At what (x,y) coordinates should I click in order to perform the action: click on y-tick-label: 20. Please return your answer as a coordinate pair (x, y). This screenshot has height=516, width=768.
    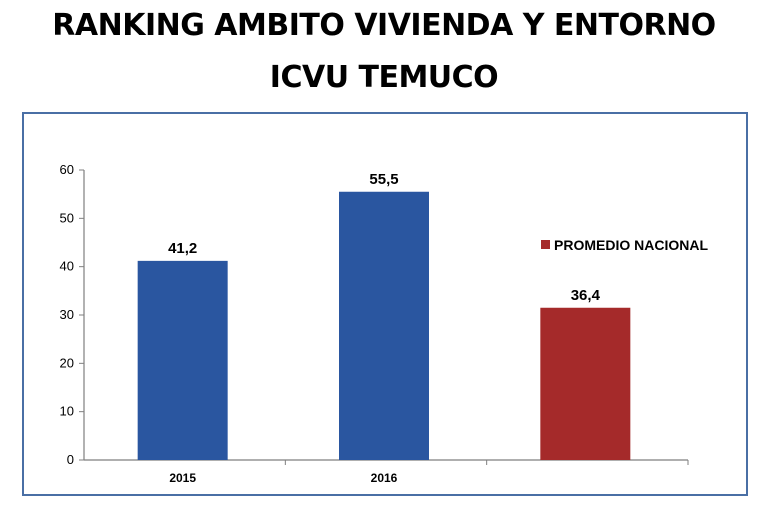
    Looking at the image, I should click on (67, 362).